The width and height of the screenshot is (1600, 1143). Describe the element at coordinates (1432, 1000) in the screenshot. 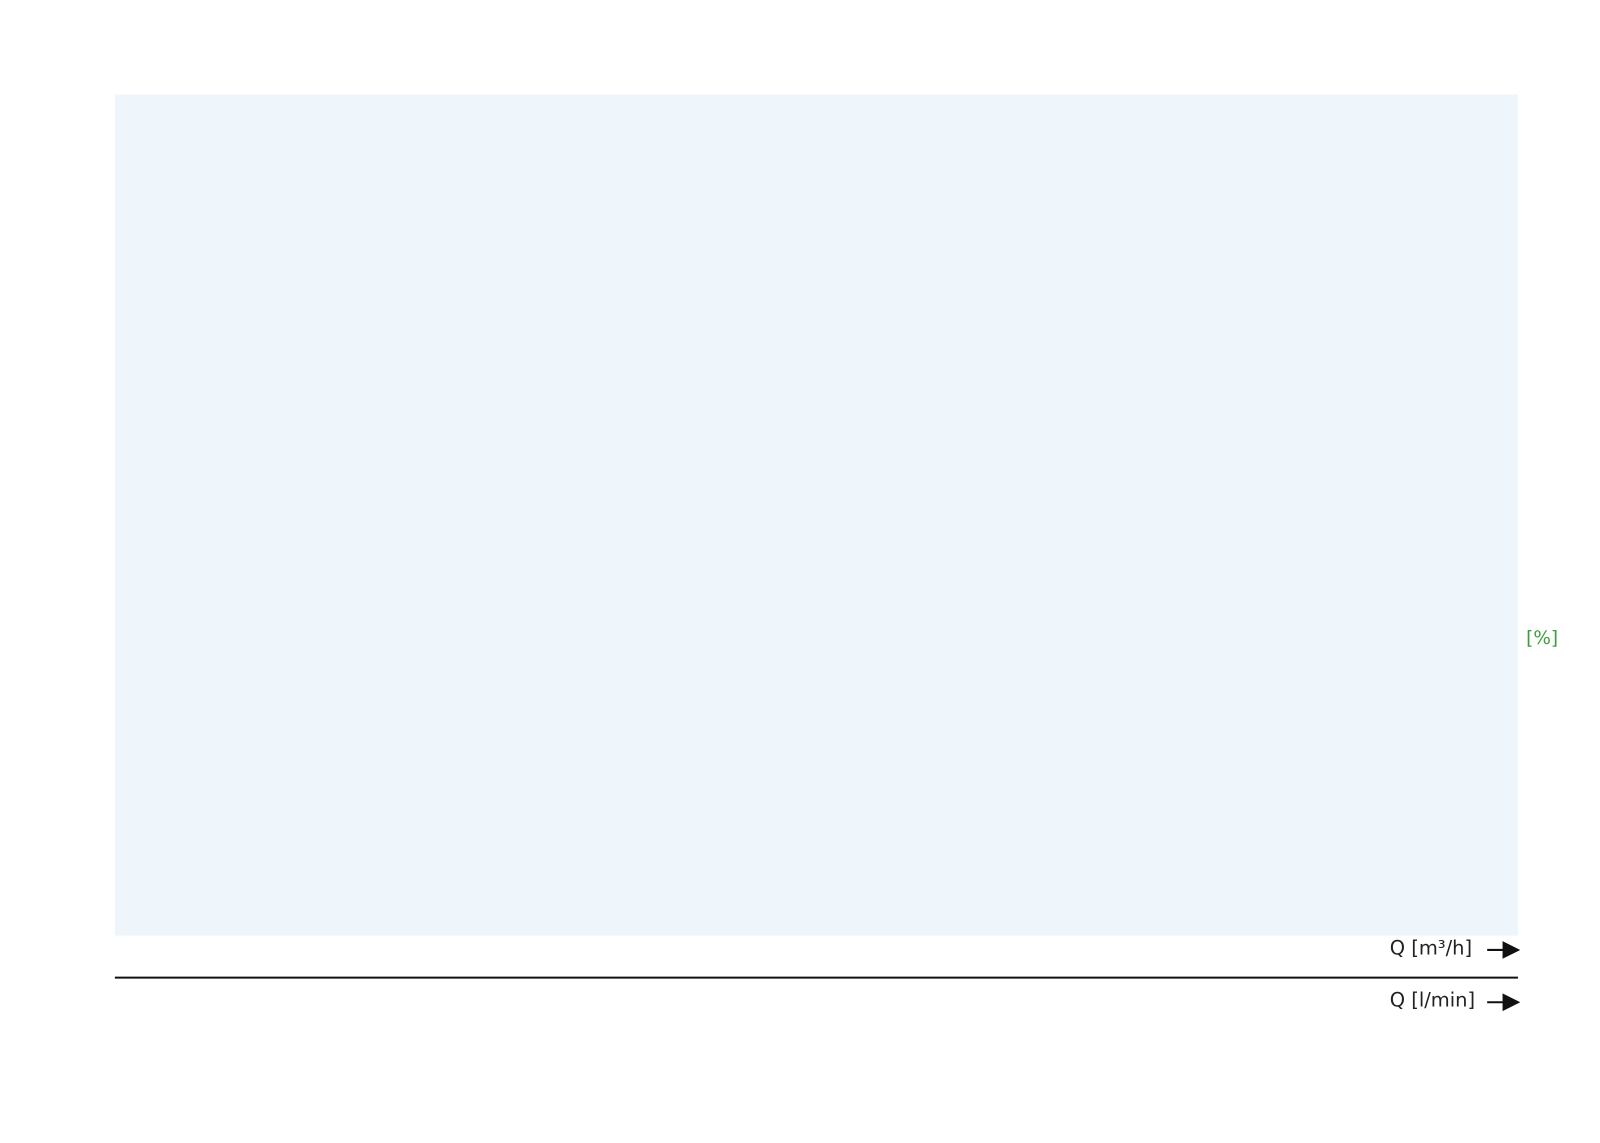

I see `x2-axis-label: Q [l/min]` at that location.